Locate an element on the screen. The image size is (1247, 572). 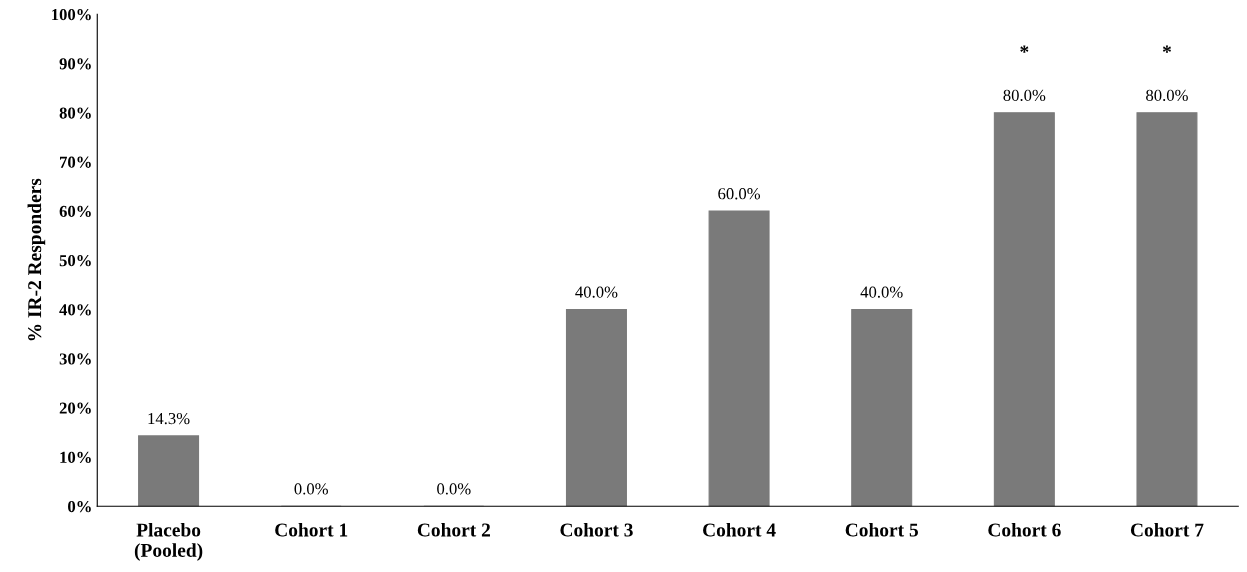
y-tick-label: 90% is located at coordinates (75, 64).